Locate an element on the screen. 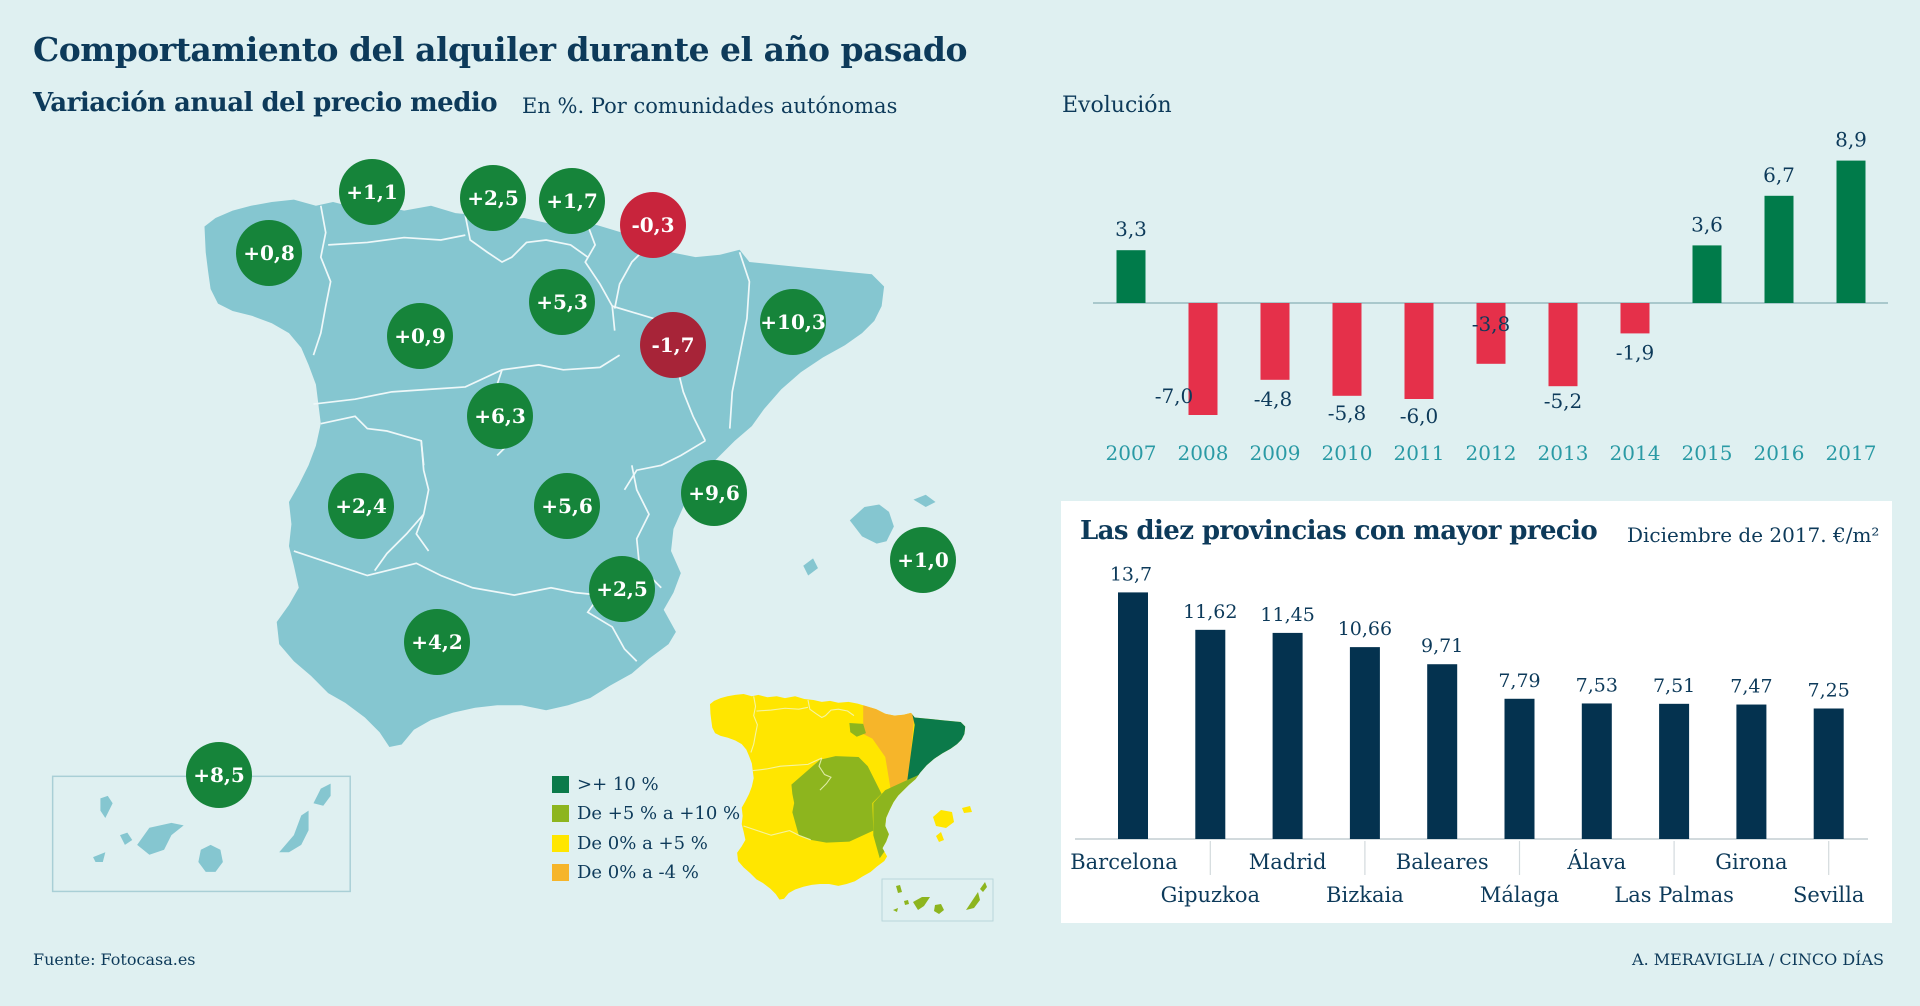  top-provinces-title: Las diez provincias con mayor precio is located at coordinates (1339, 531).